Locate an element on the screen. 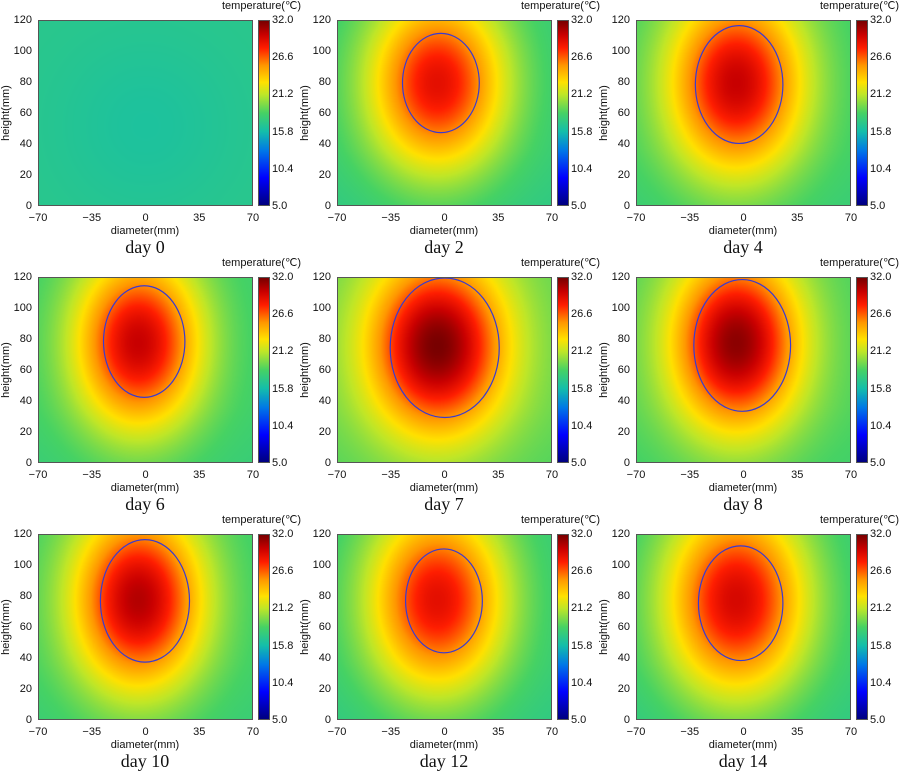 The height and width of the screenshot is (773, 909). x-tick-label: 70 is located at coordinates (253, 732).